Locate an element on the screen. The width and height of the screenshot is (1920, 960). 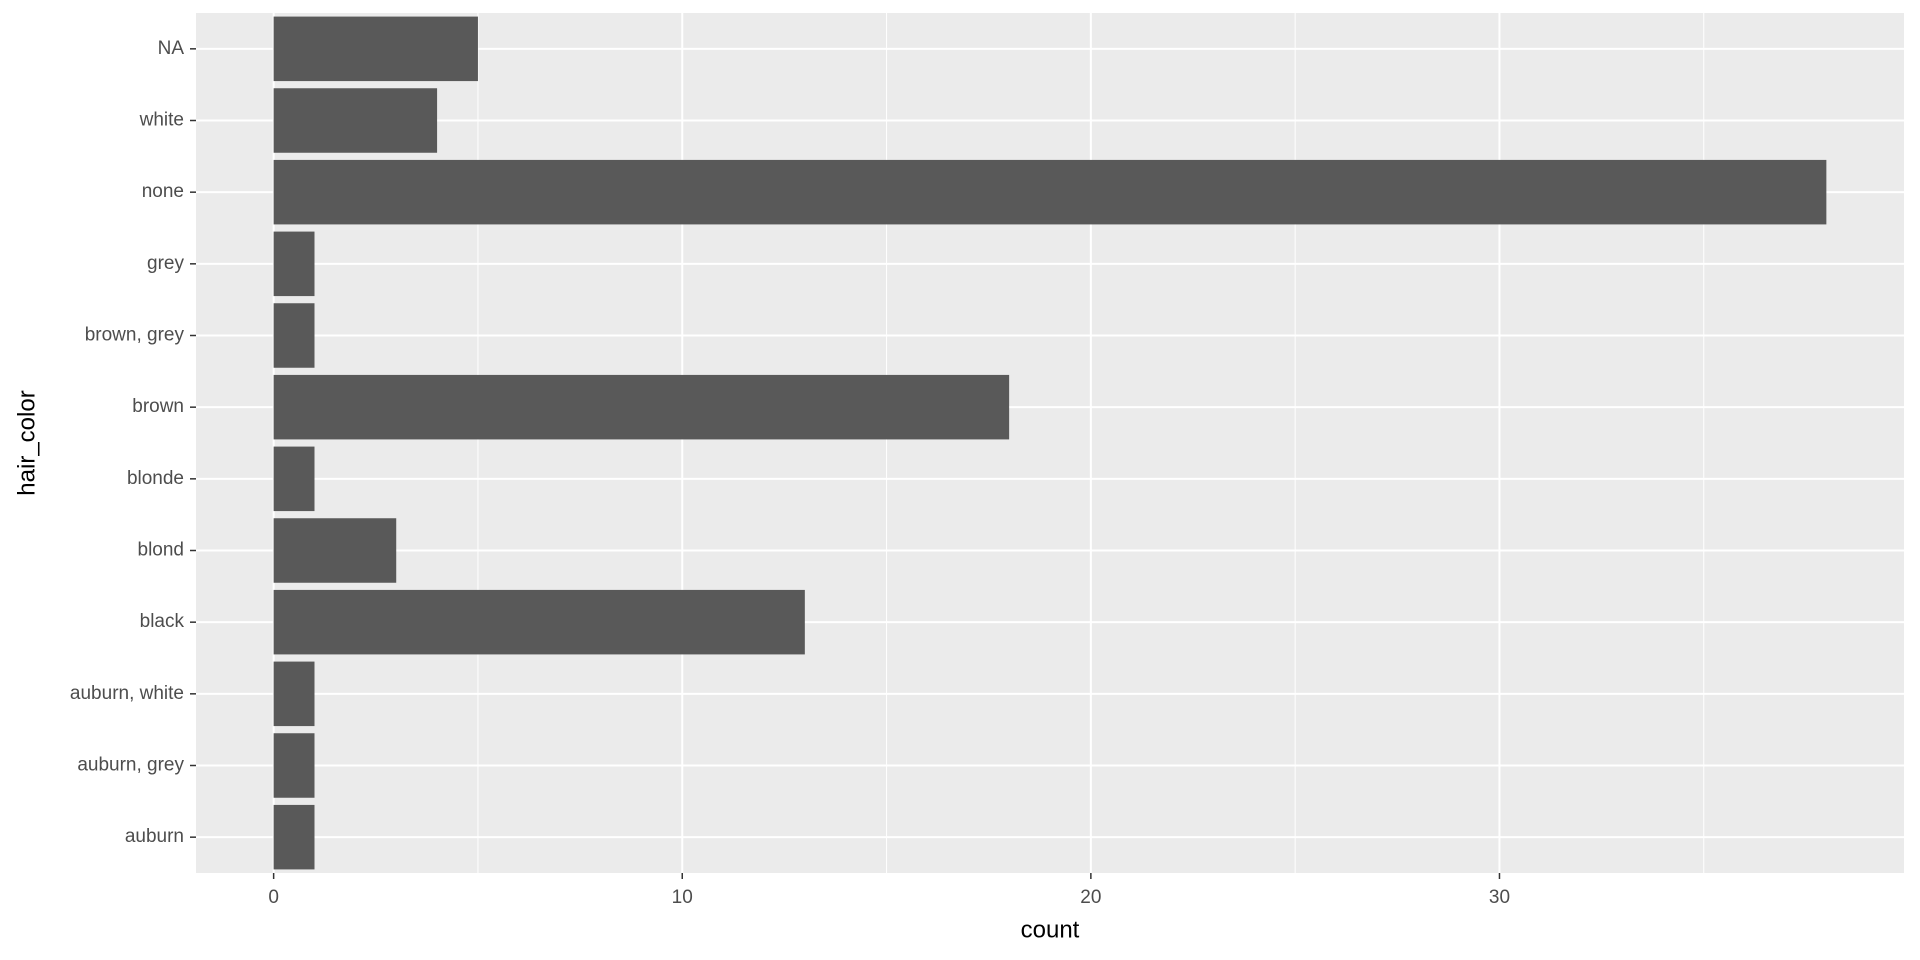
y-tick-label: black is located at coordinates (162, 621).